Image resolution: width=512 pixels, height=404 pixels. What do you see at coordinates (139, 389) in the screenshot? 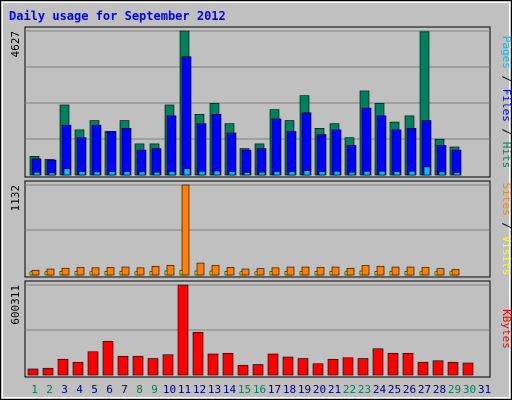
I see `x-tick-label: 8` at bounding box center [139, 389].